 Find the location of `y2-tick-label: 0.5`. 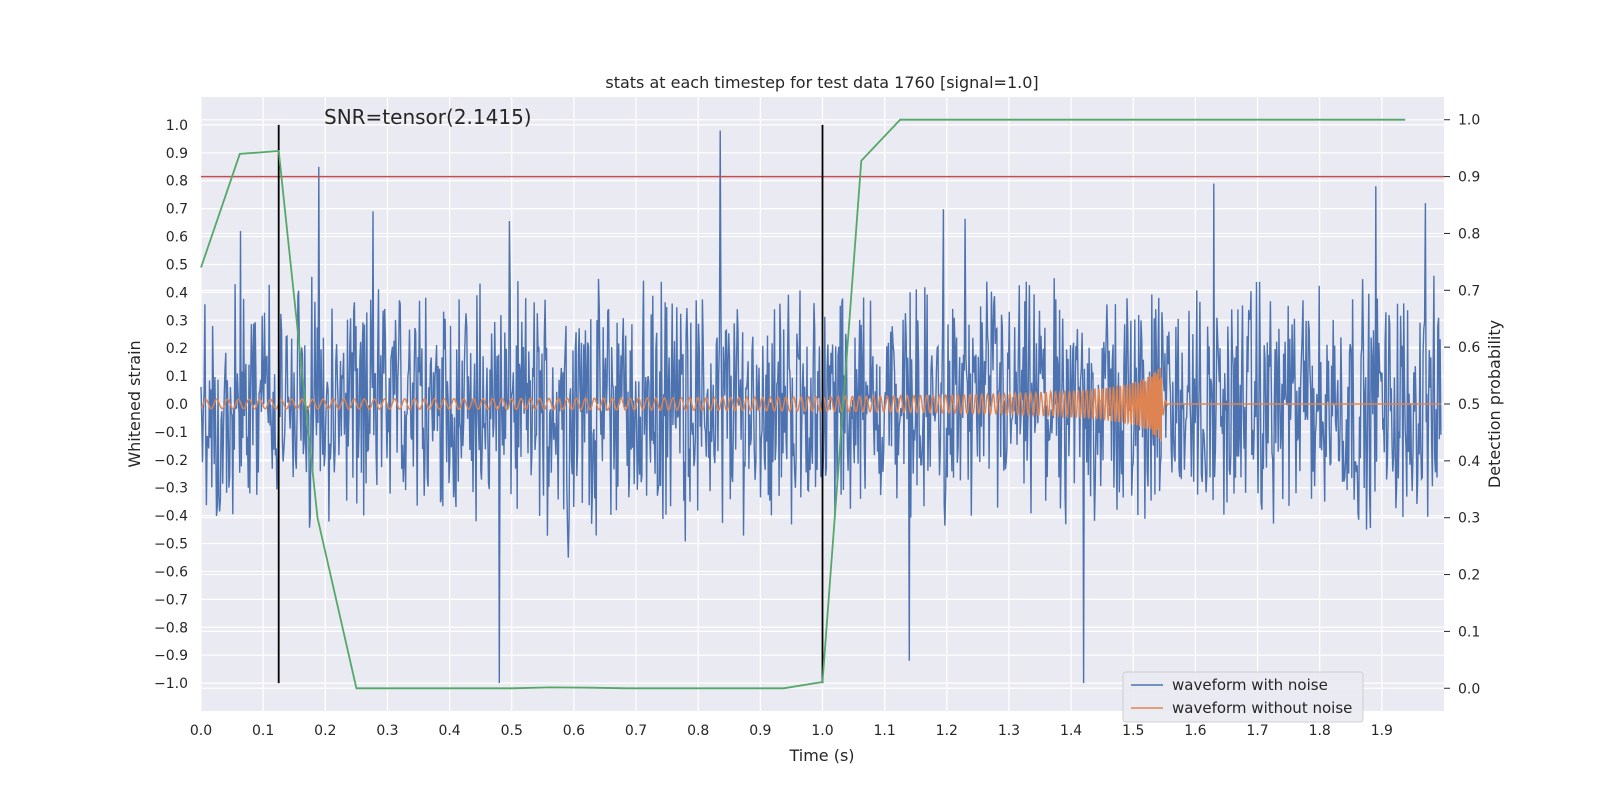

y2-tick-label: 0.5 is located at coordinates (1469, 405).